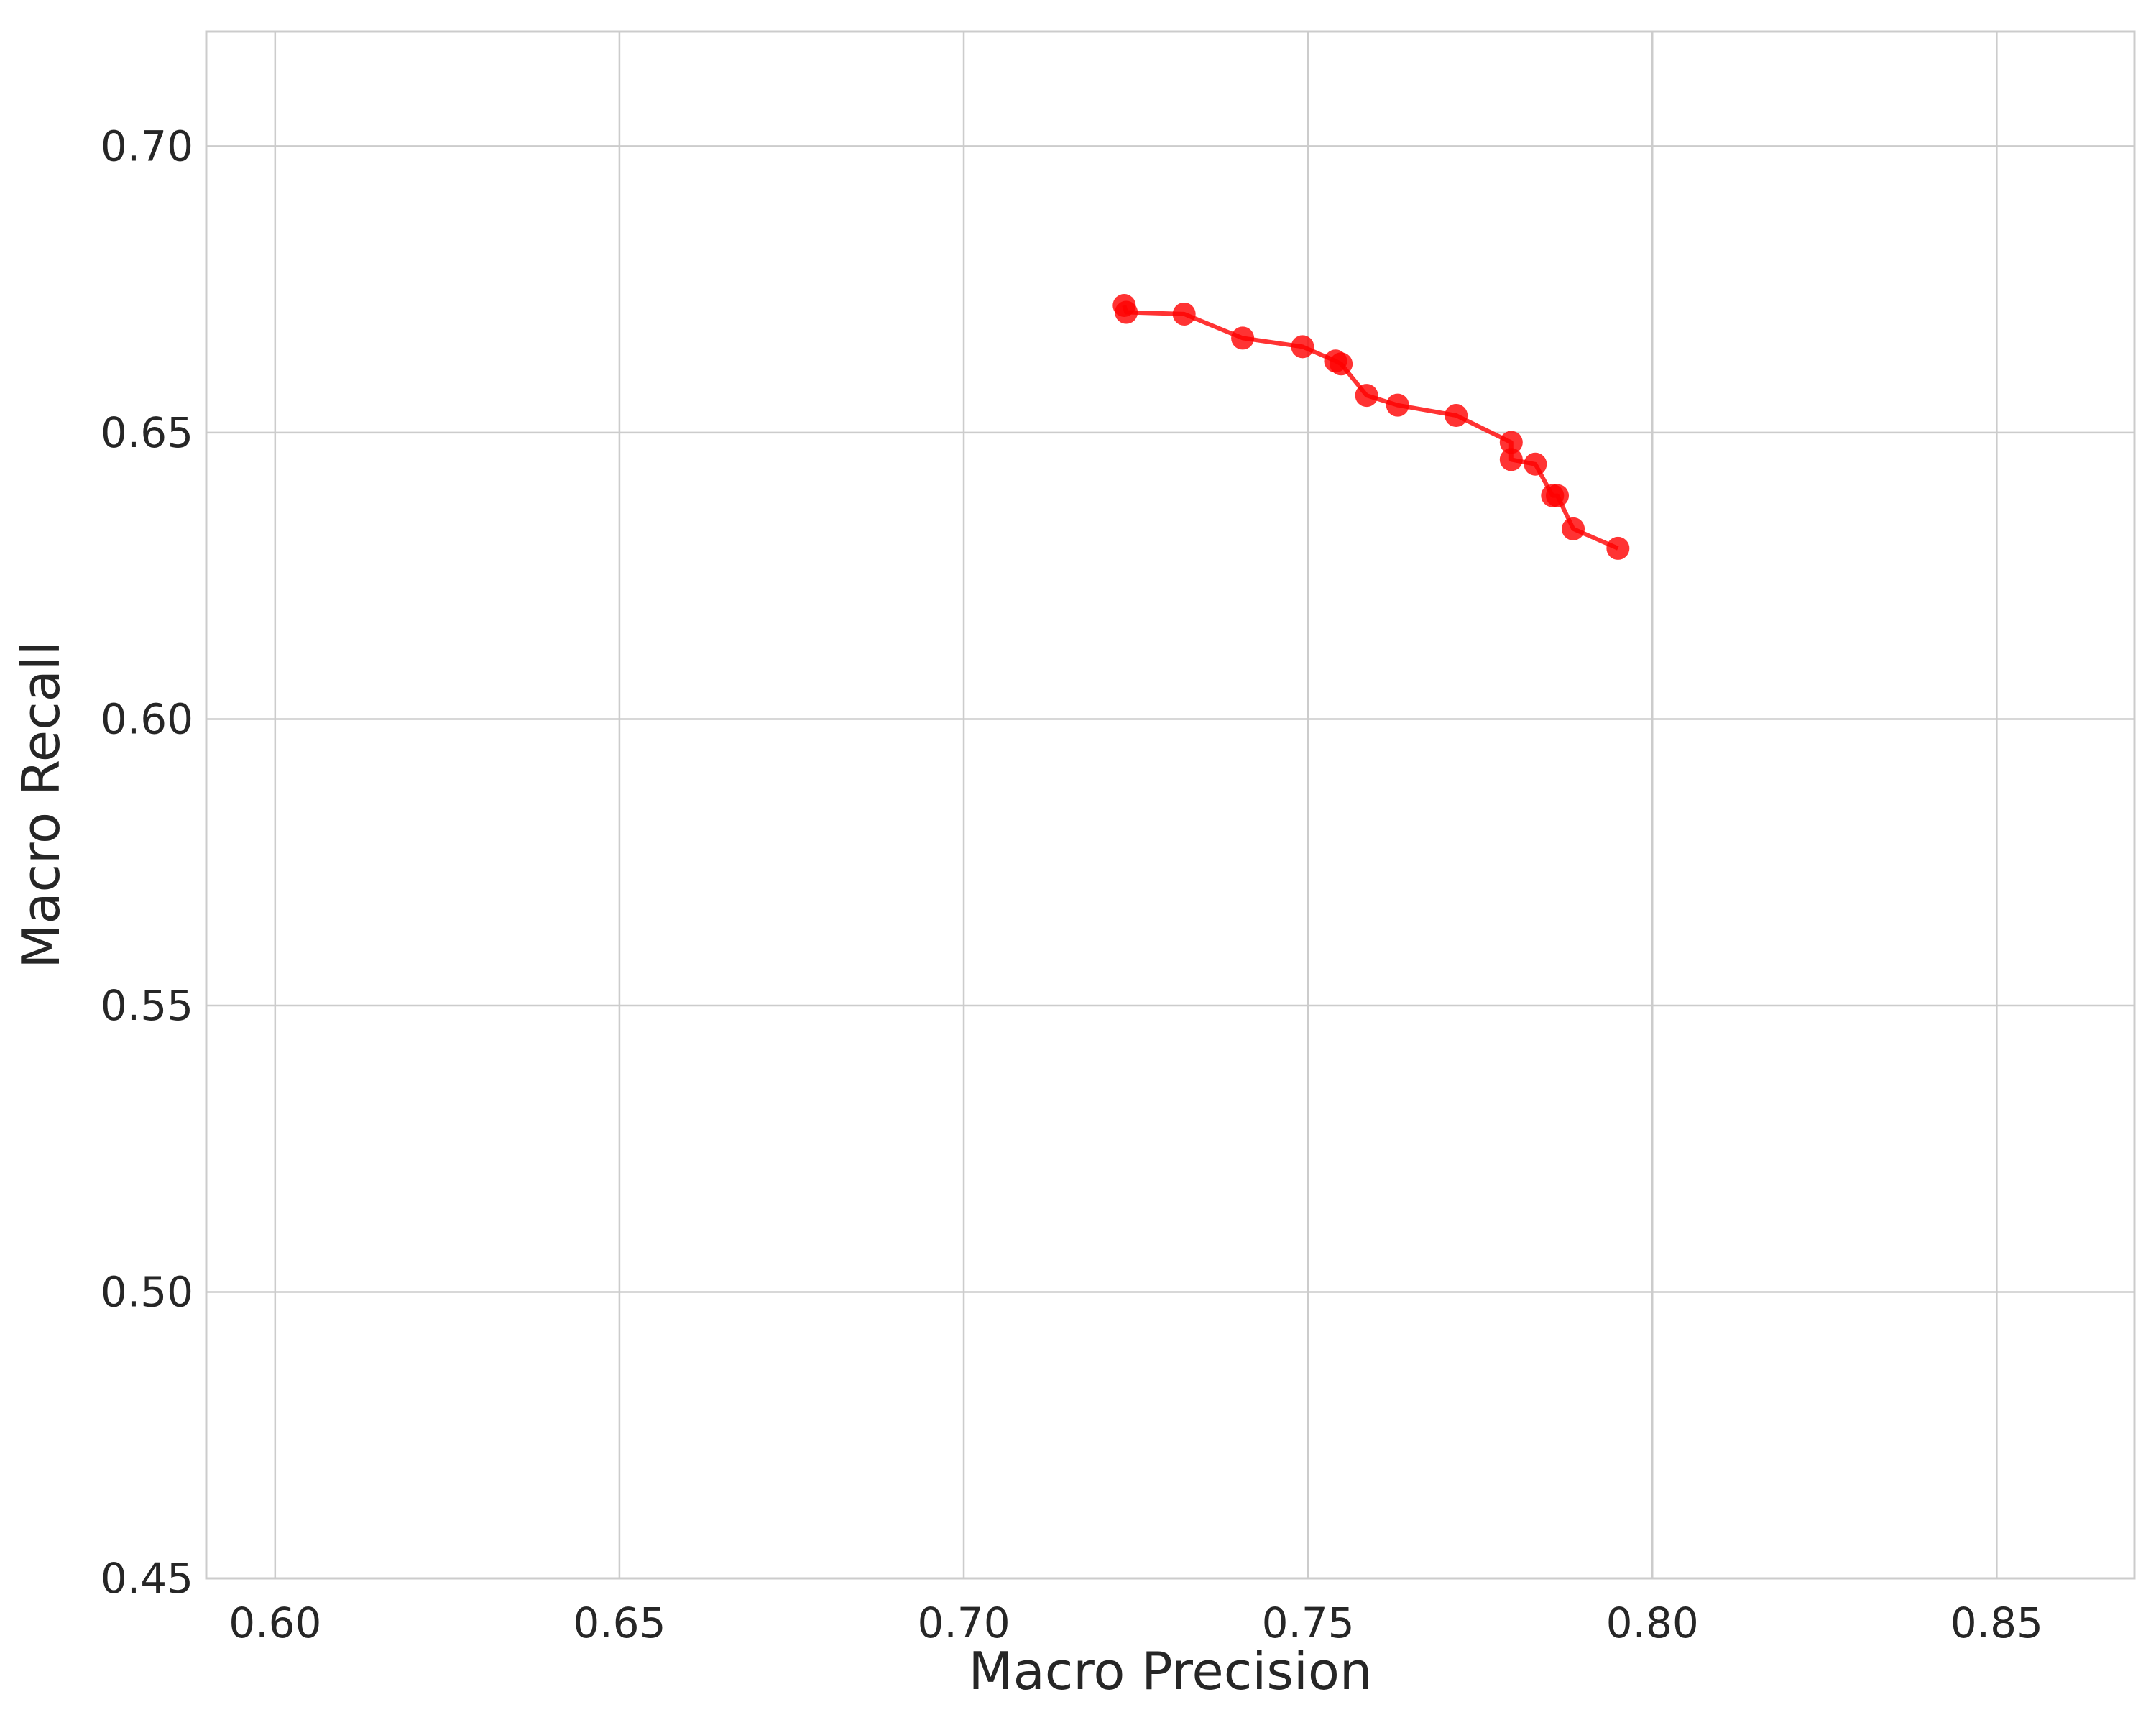 The image size is (2156, 1725). I want to click on series-line, so click(1370, 428).